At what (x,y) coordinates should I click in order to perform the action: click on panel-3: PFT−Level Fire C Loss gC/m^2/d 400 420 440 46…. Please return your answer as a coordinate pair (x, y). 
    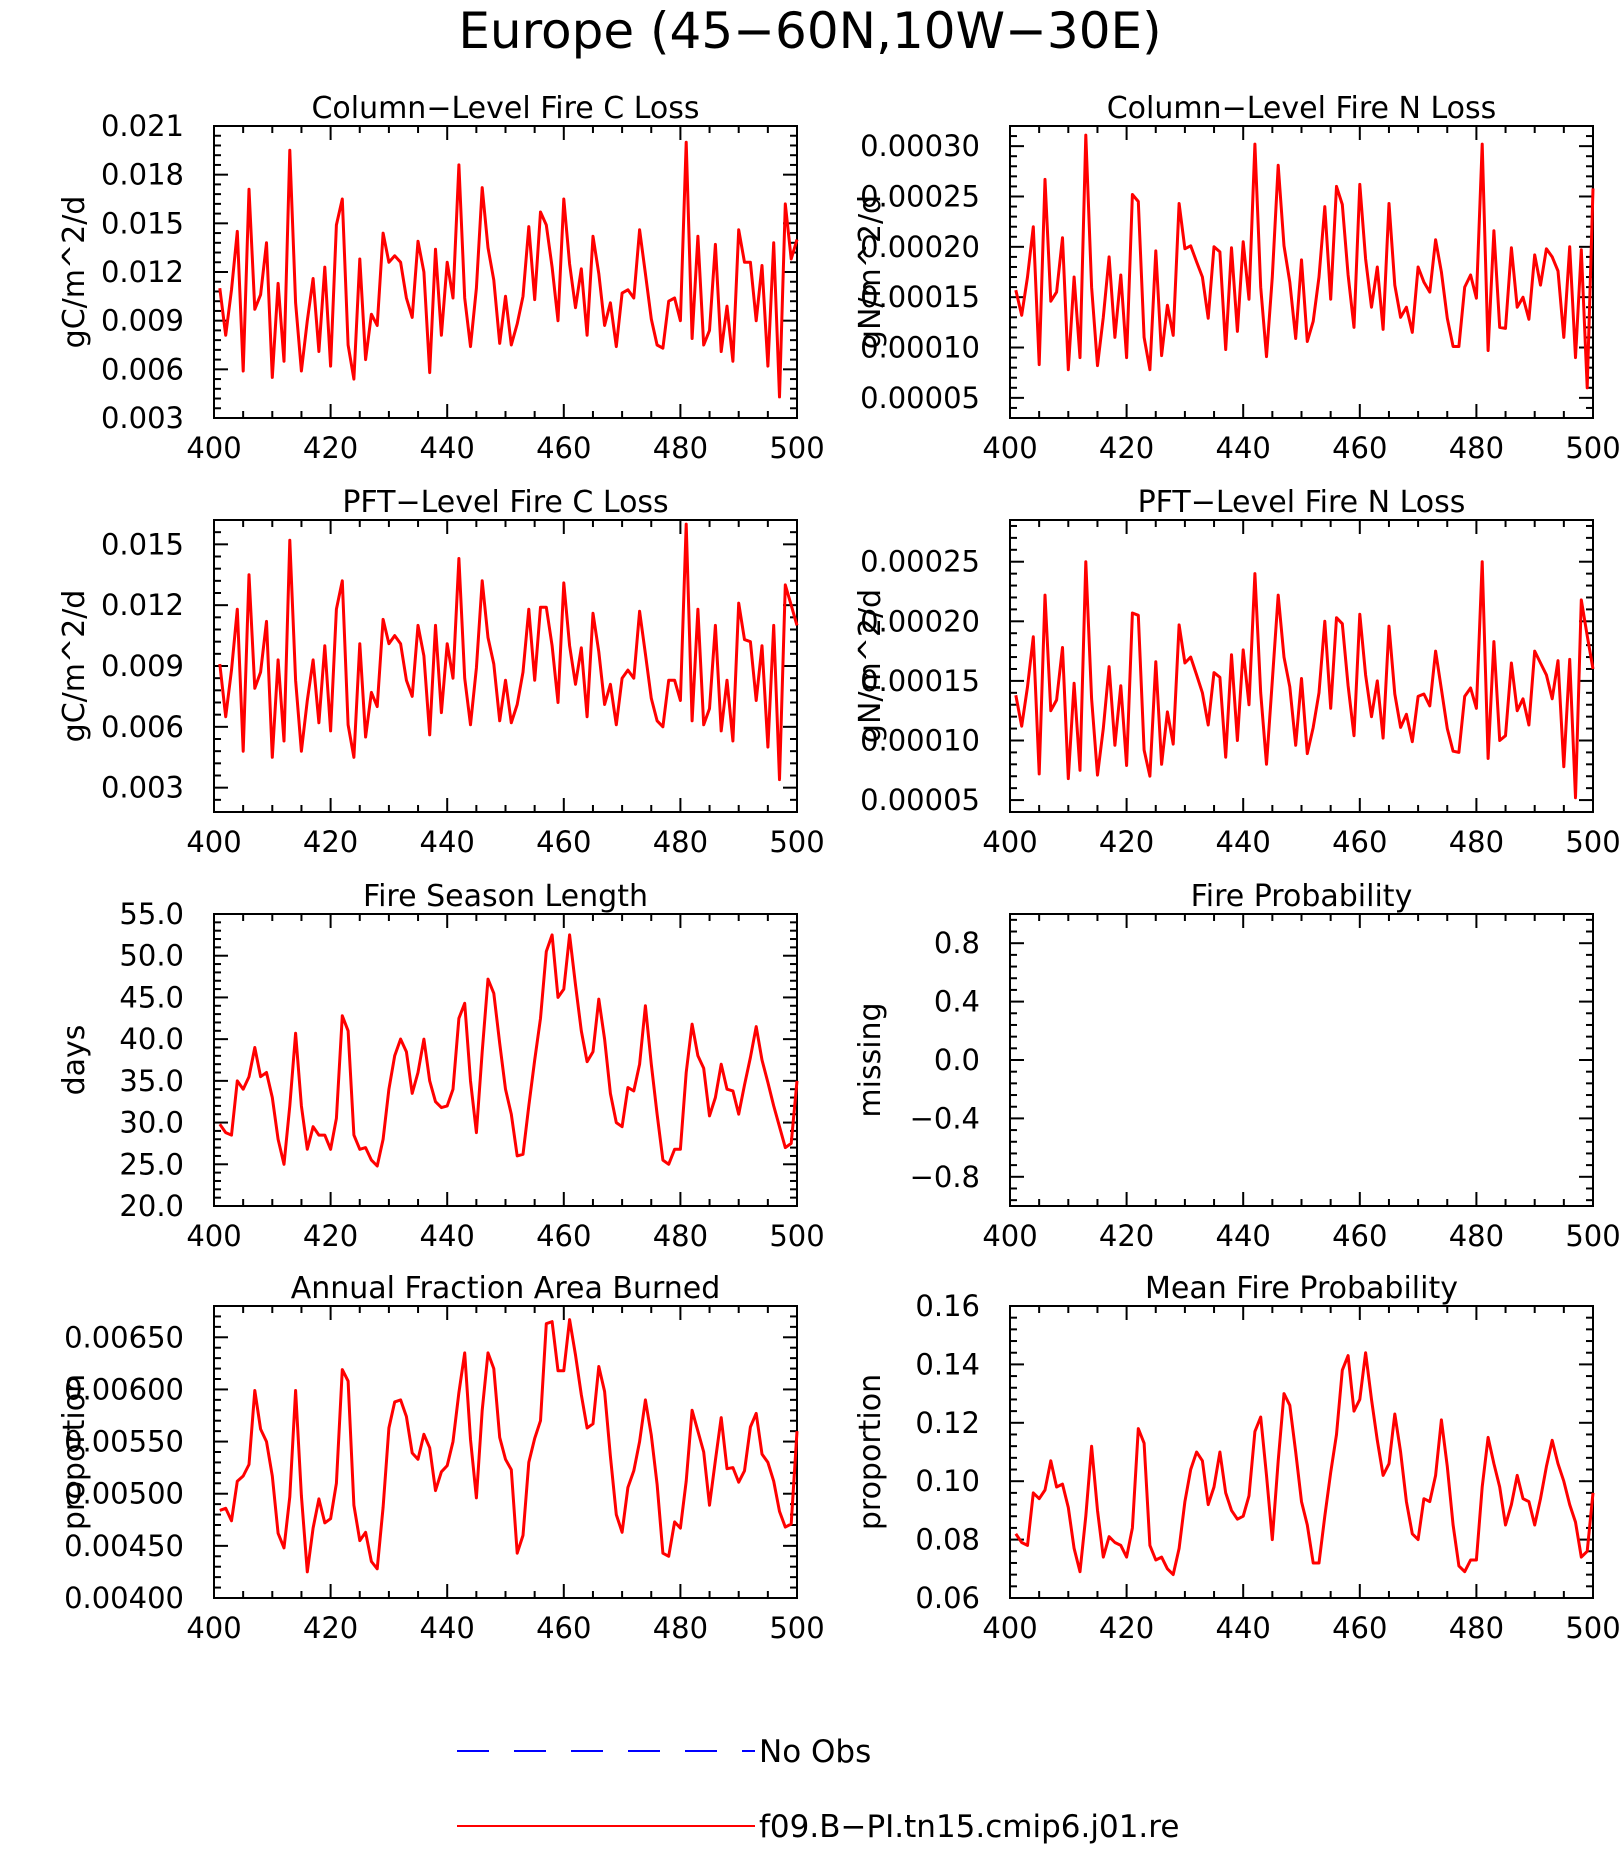
    Looking at the image, I should click on (441, 672).